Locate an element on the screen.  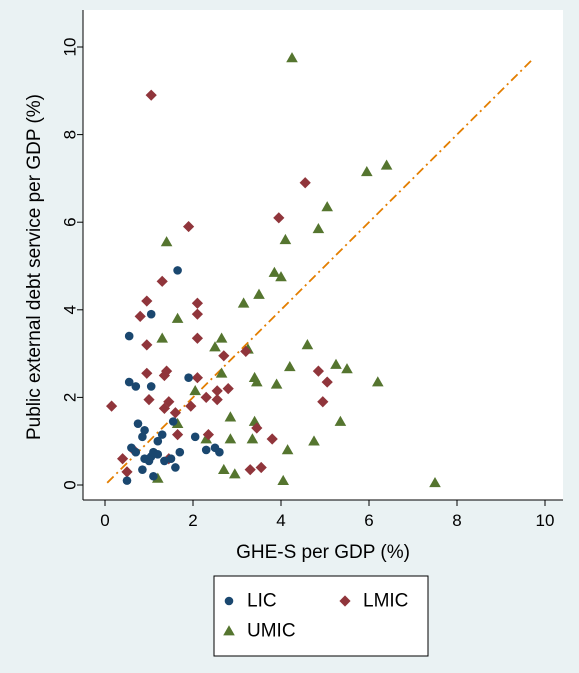
legend-marker-umic is located at coordinates (229, 630).